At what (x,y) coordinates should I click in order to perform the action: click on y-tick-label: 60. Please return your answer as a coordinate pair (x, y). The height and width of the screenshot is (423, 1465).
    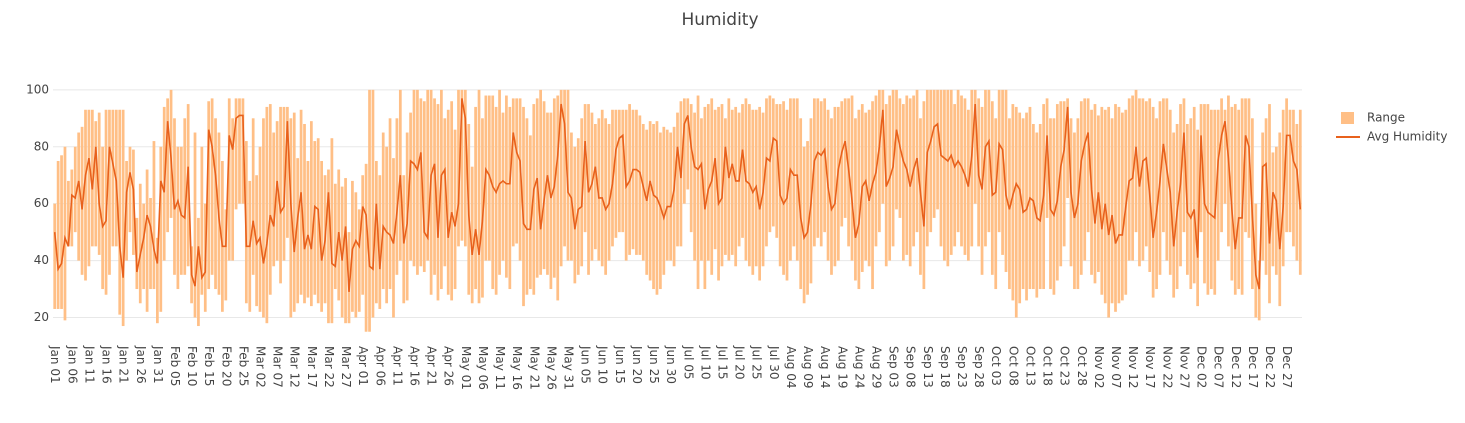
    Looking at the image, I should click on (41, 203).